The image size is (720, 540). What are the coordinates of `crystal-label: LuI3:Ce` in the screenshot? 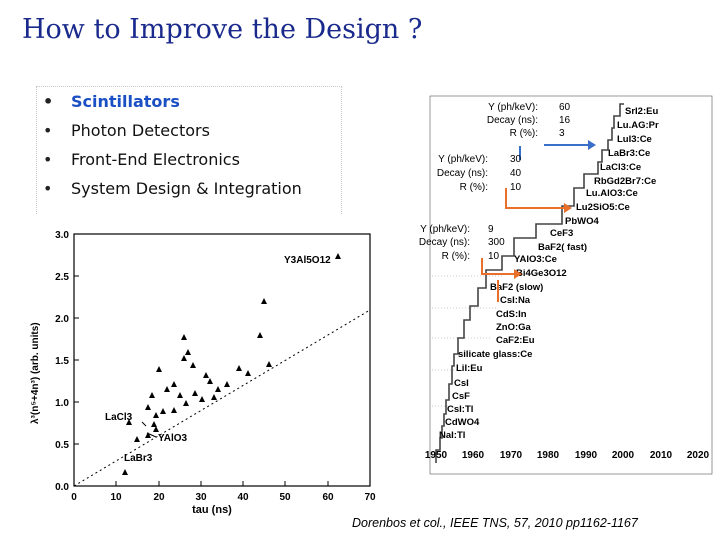 It's located at (634, 139).